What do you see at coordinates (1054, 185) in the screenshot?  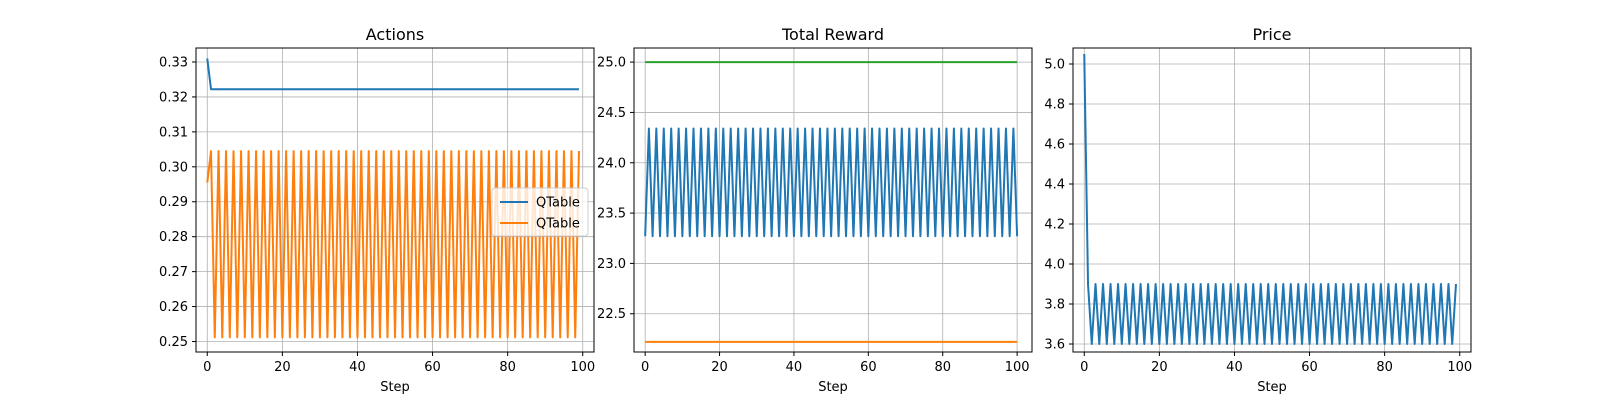 I see `y-tick-label: 4.4` at bounding box center [1054, 185].